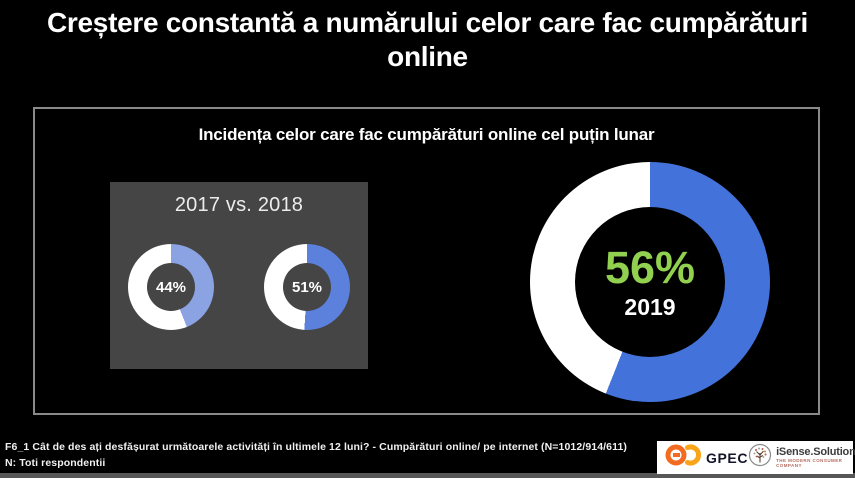 Image resolution: width=855 pixels, height=478 pixels. What do you see at coordinates (239, 205) in the screenshot?
I see `comparison-panel-title: 2017 vs. 2018` at bounding box center [239, 205].